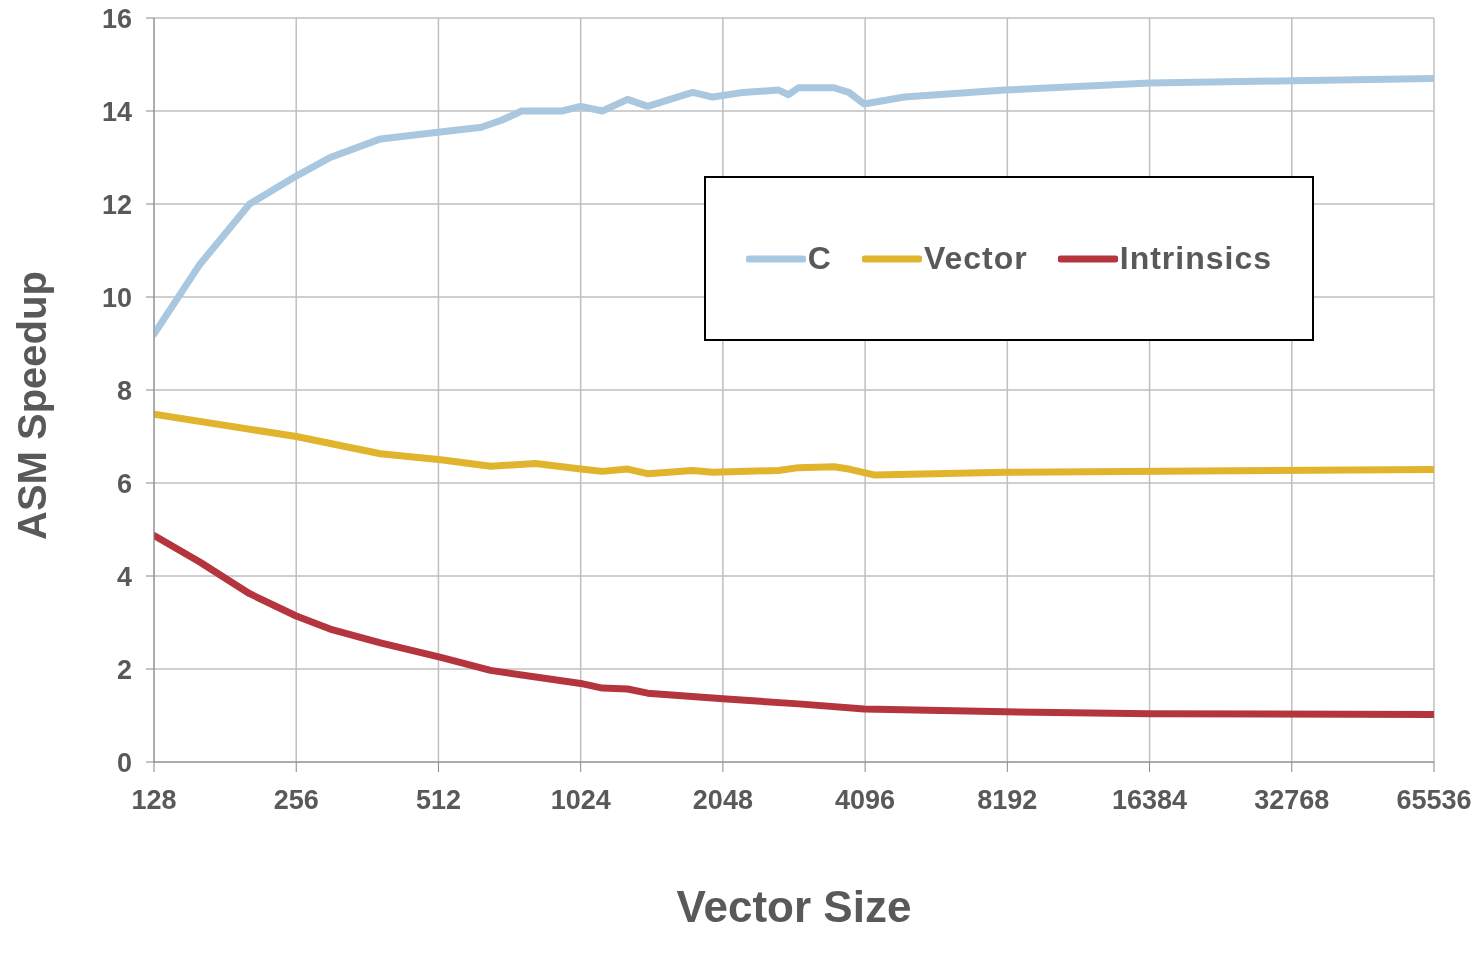 The height and width of the screenshot is (960, 1482). What do you see at coordinates (124, 390) in the screenshot?
I see `y-tick-label: 8` at bounding box center [124, 390].